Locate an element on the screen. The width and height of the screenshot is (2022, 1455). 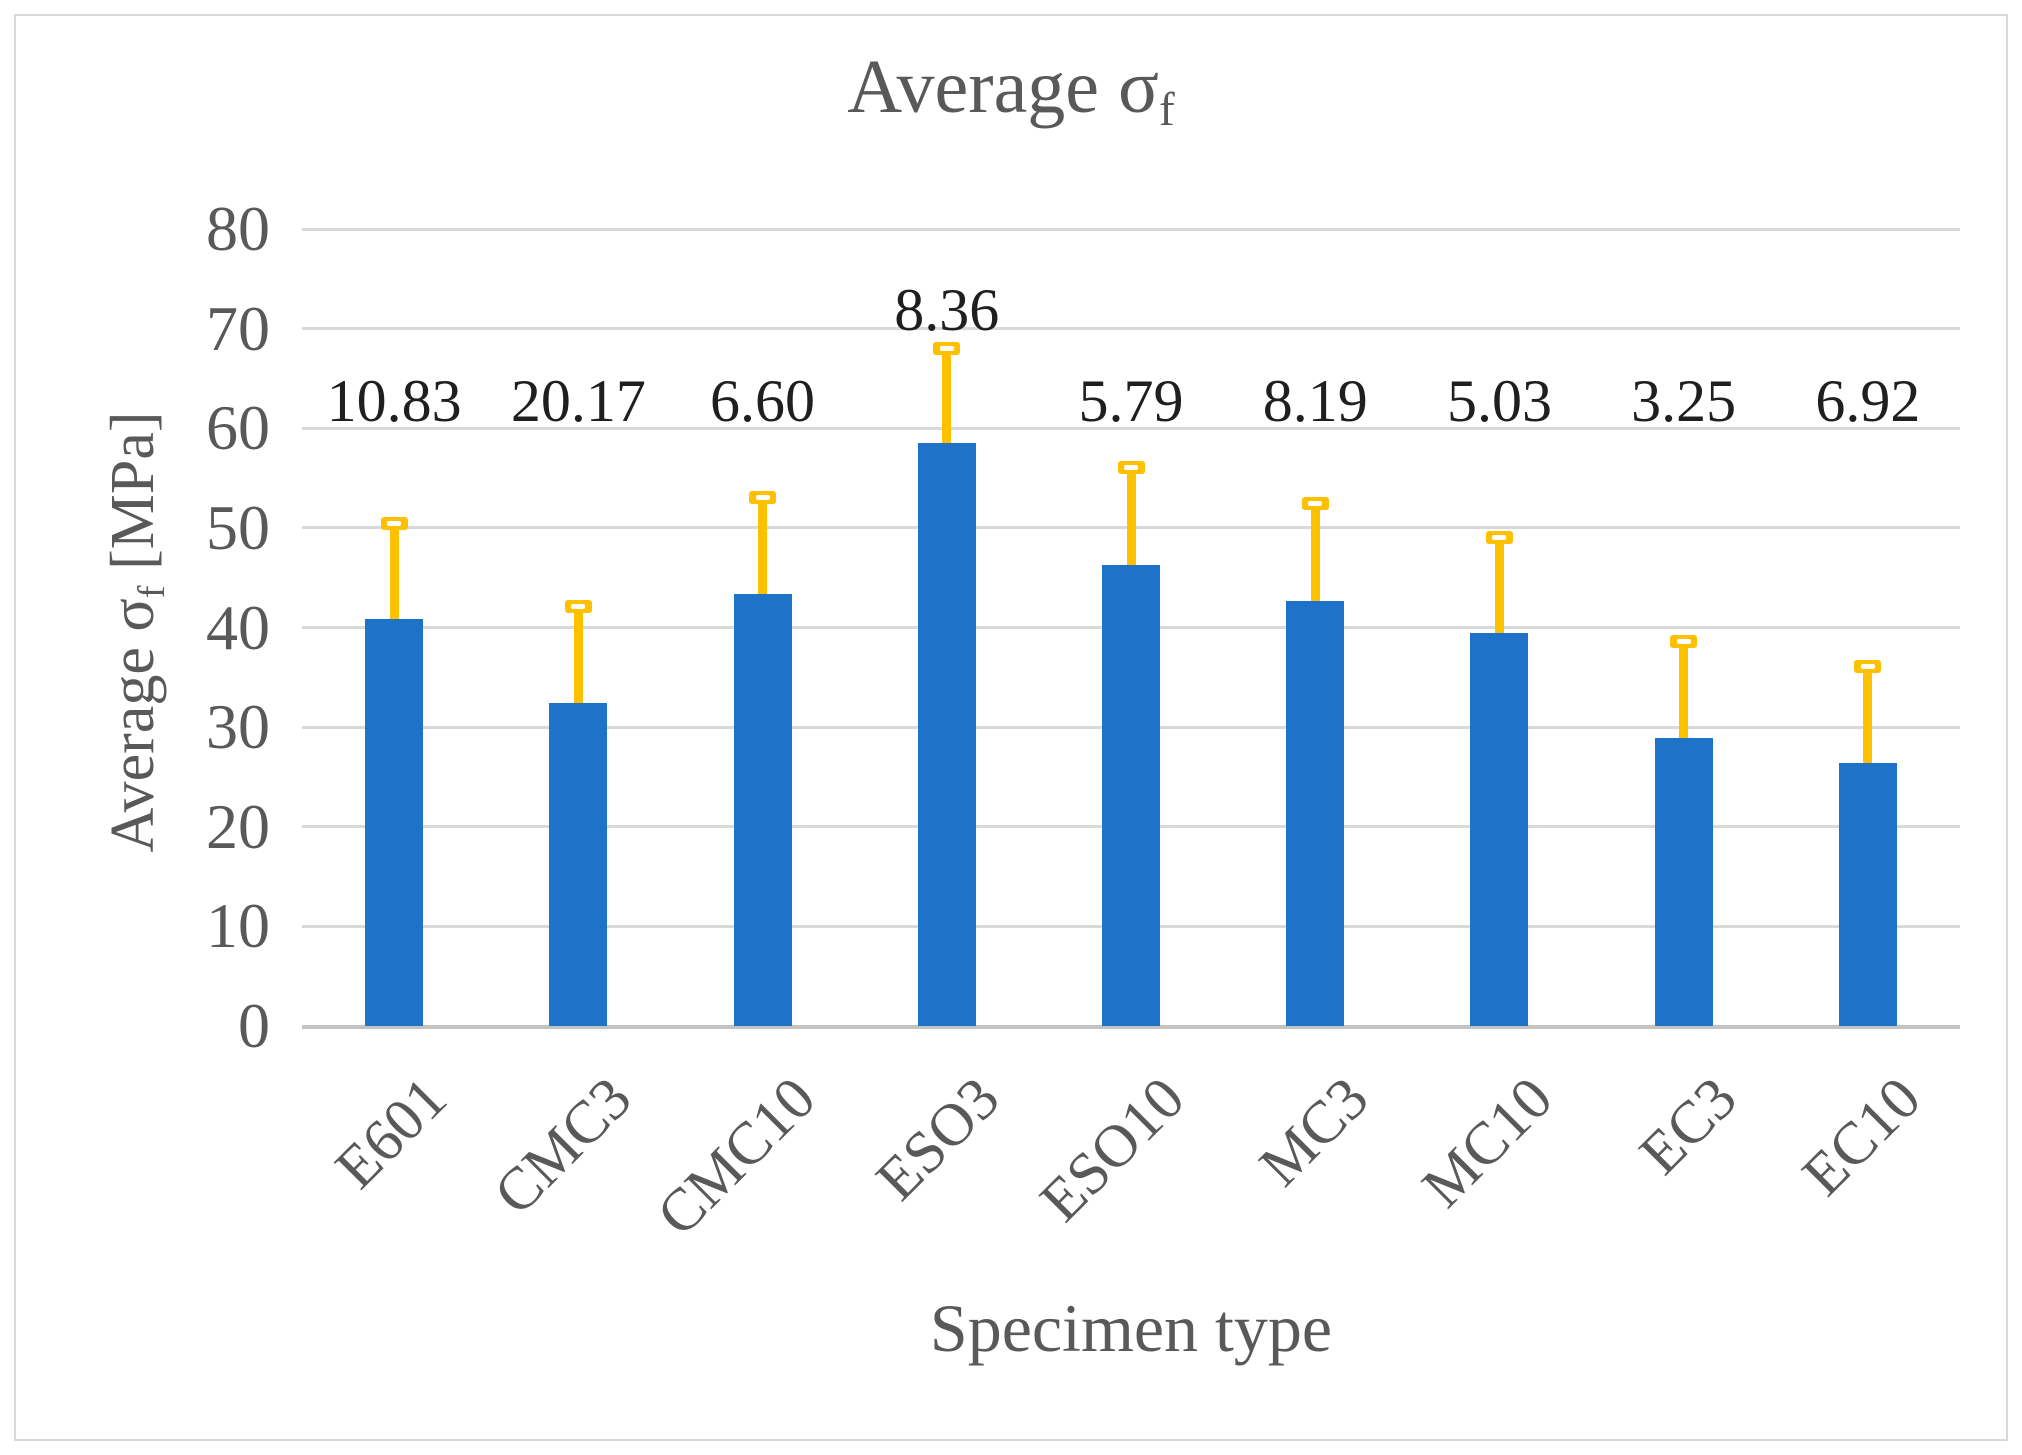
error-bar-stem-EC3 is located at coordinates (1684, 692).